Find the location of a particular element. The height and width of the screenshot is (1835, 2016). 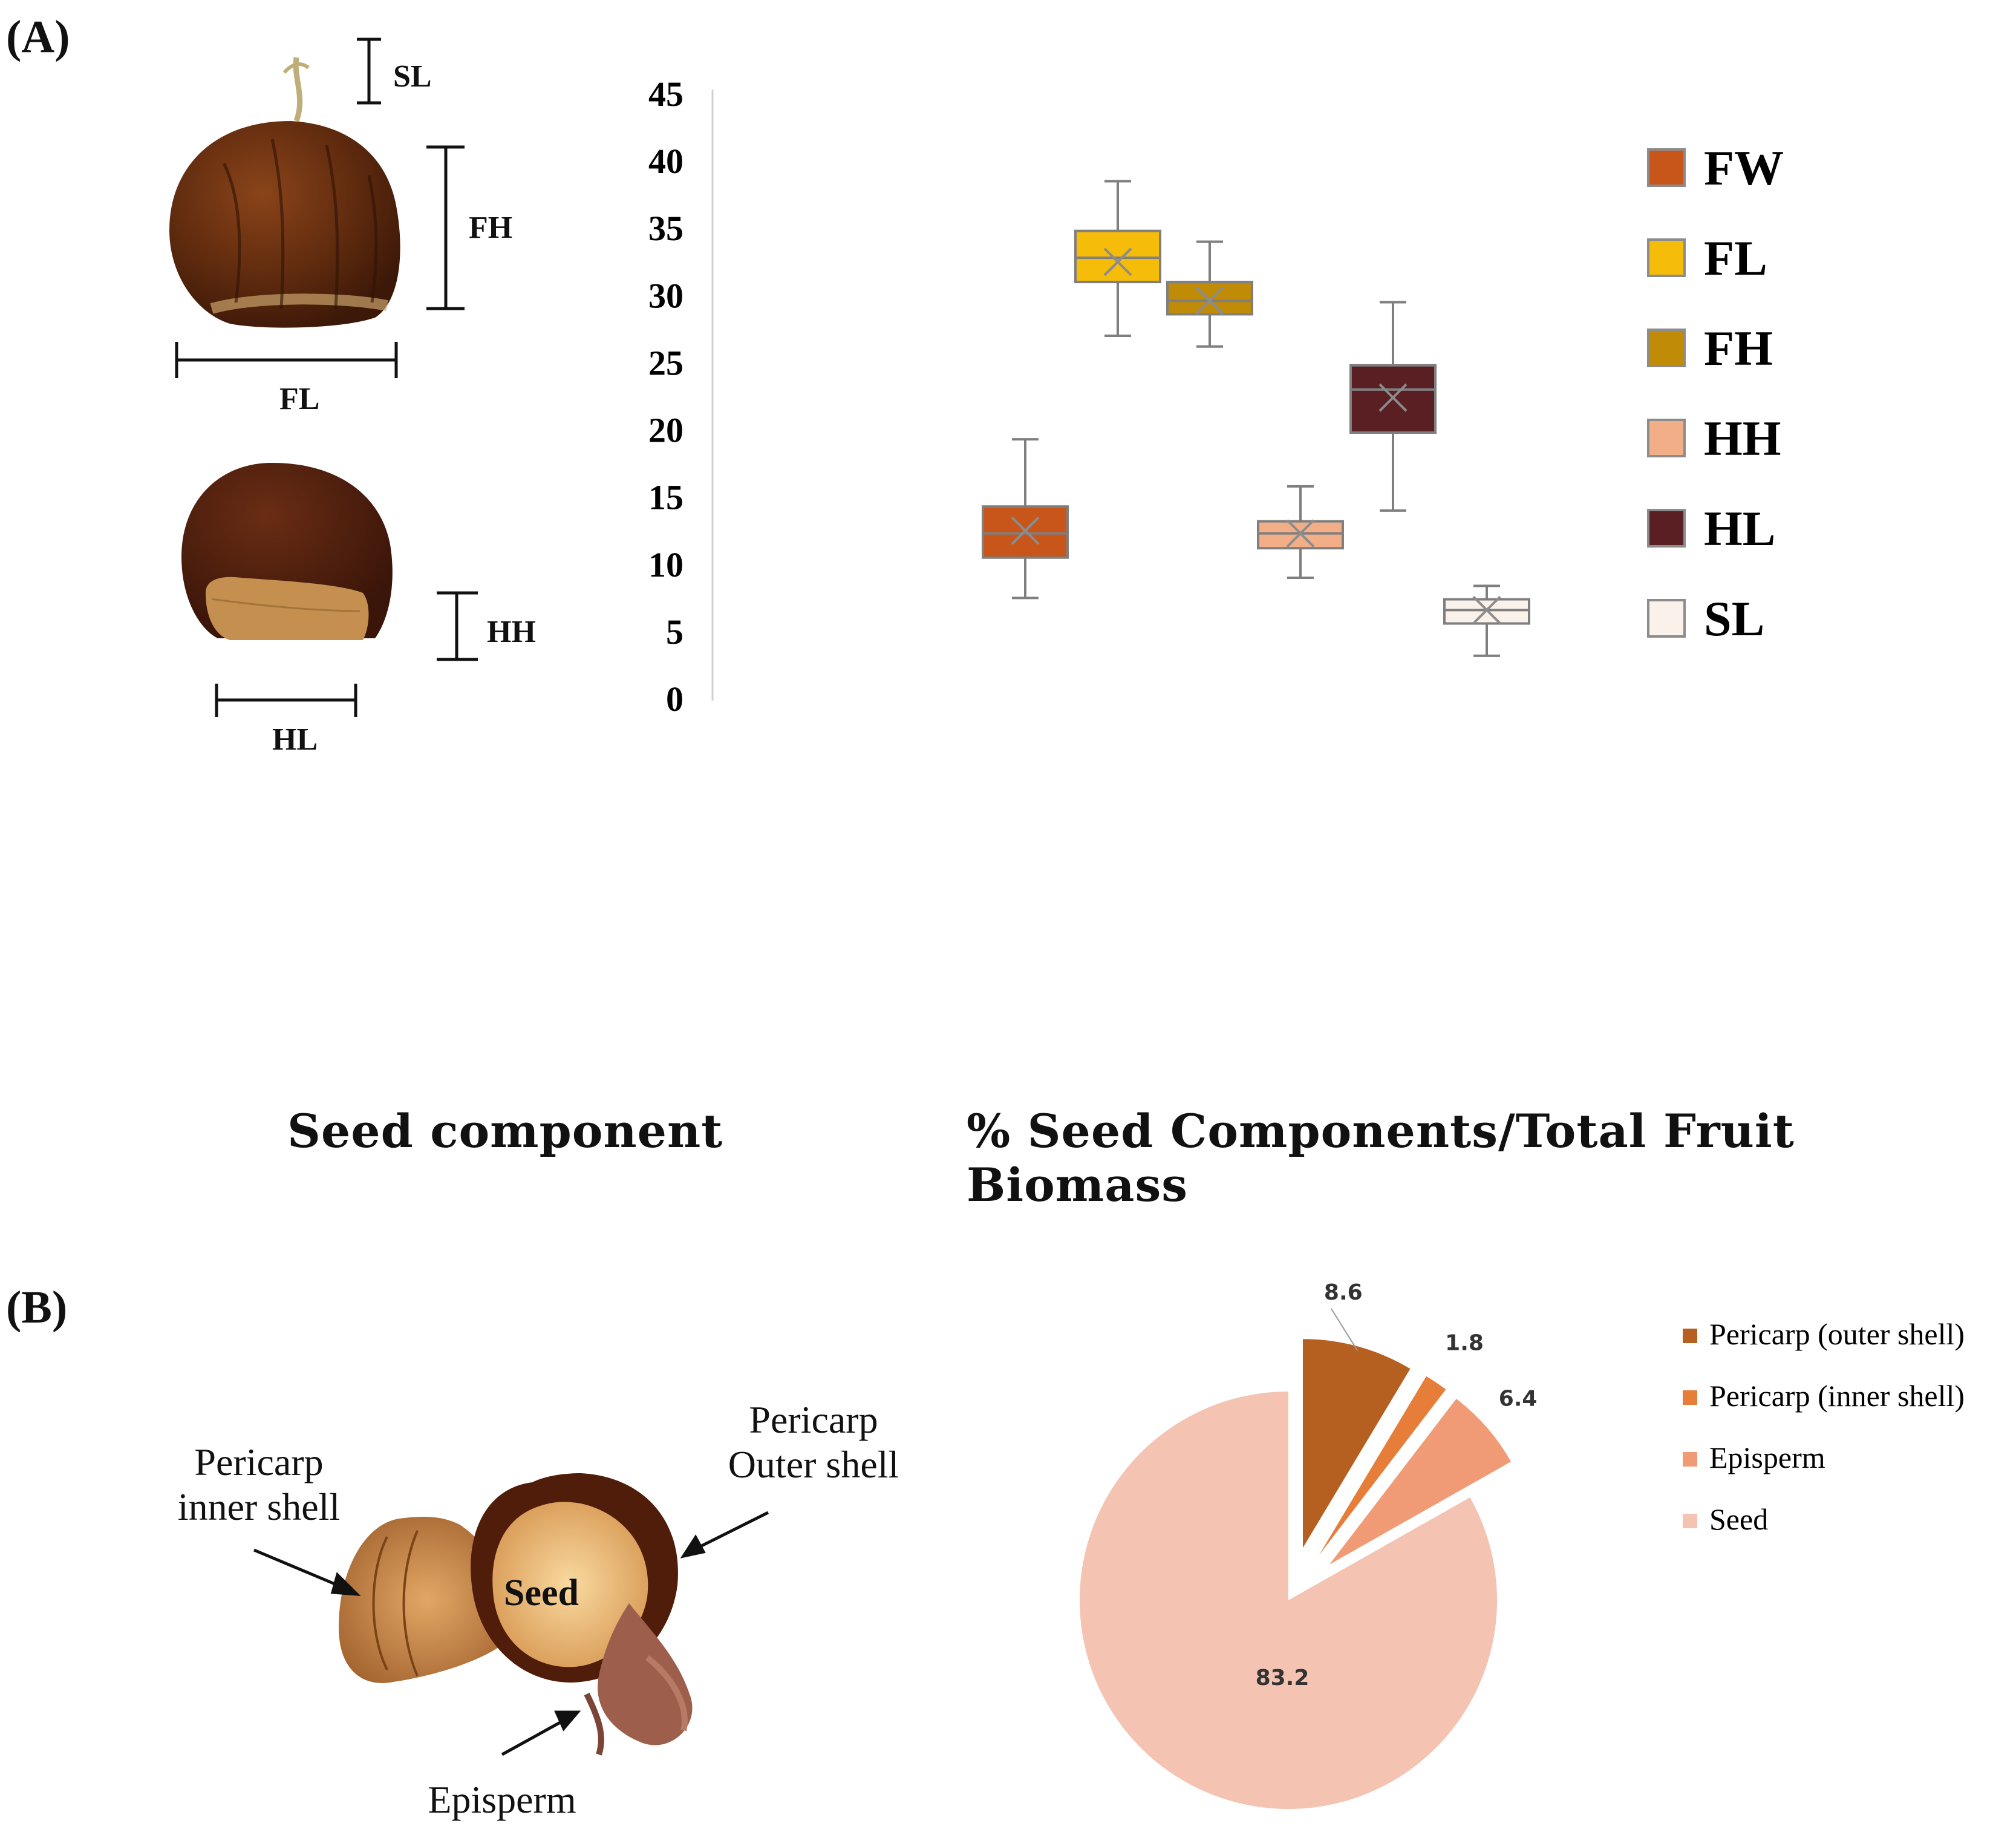

dim-label-hh: HH is located at coordinates (511, 632).